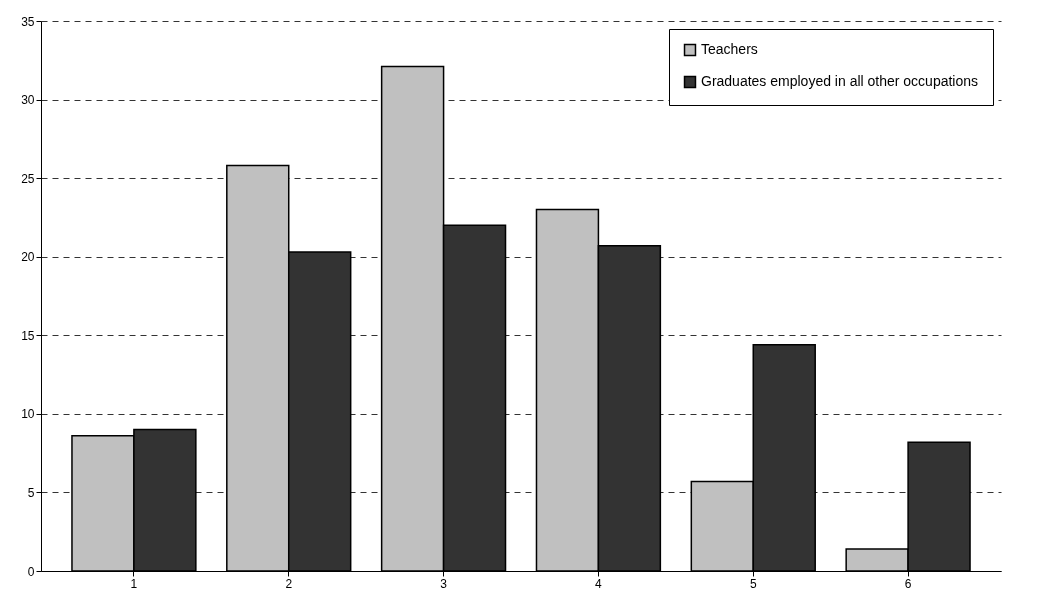  What do you see at coordinates (753, 583) in the screenshot?
I see `x-tick-label: 5` at bounding box center [753, 583].